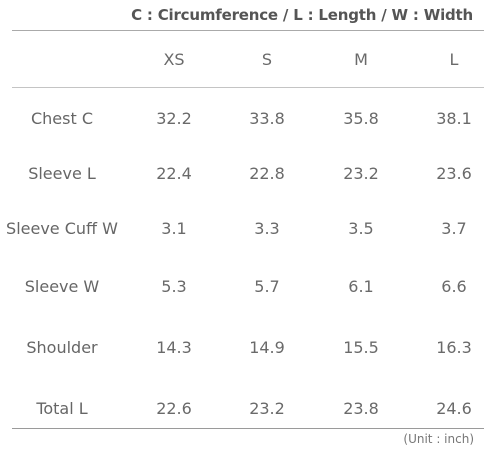 The height and width of the screenshot is (451, 485). What do you see at coordinates (62, 347) in the screenshot?
I see `row-label: Shoulder` at bounding box center [62, 347].